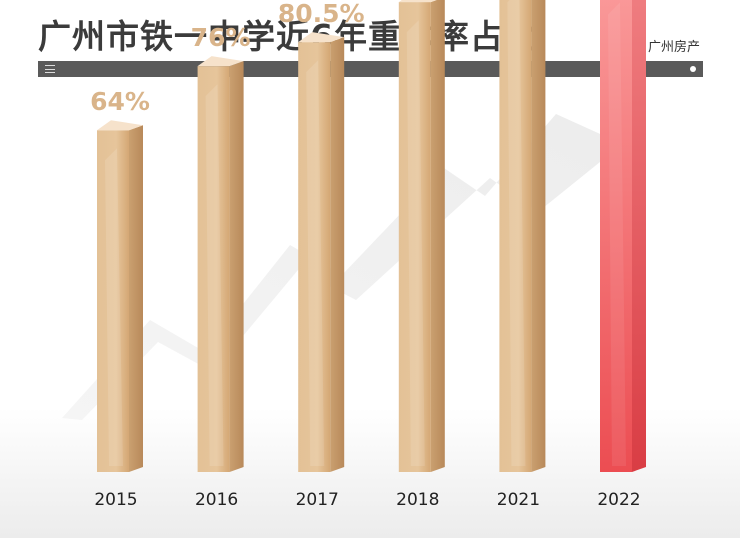  I want to click on bar-2015: 64% 2015, so click(120, 298).